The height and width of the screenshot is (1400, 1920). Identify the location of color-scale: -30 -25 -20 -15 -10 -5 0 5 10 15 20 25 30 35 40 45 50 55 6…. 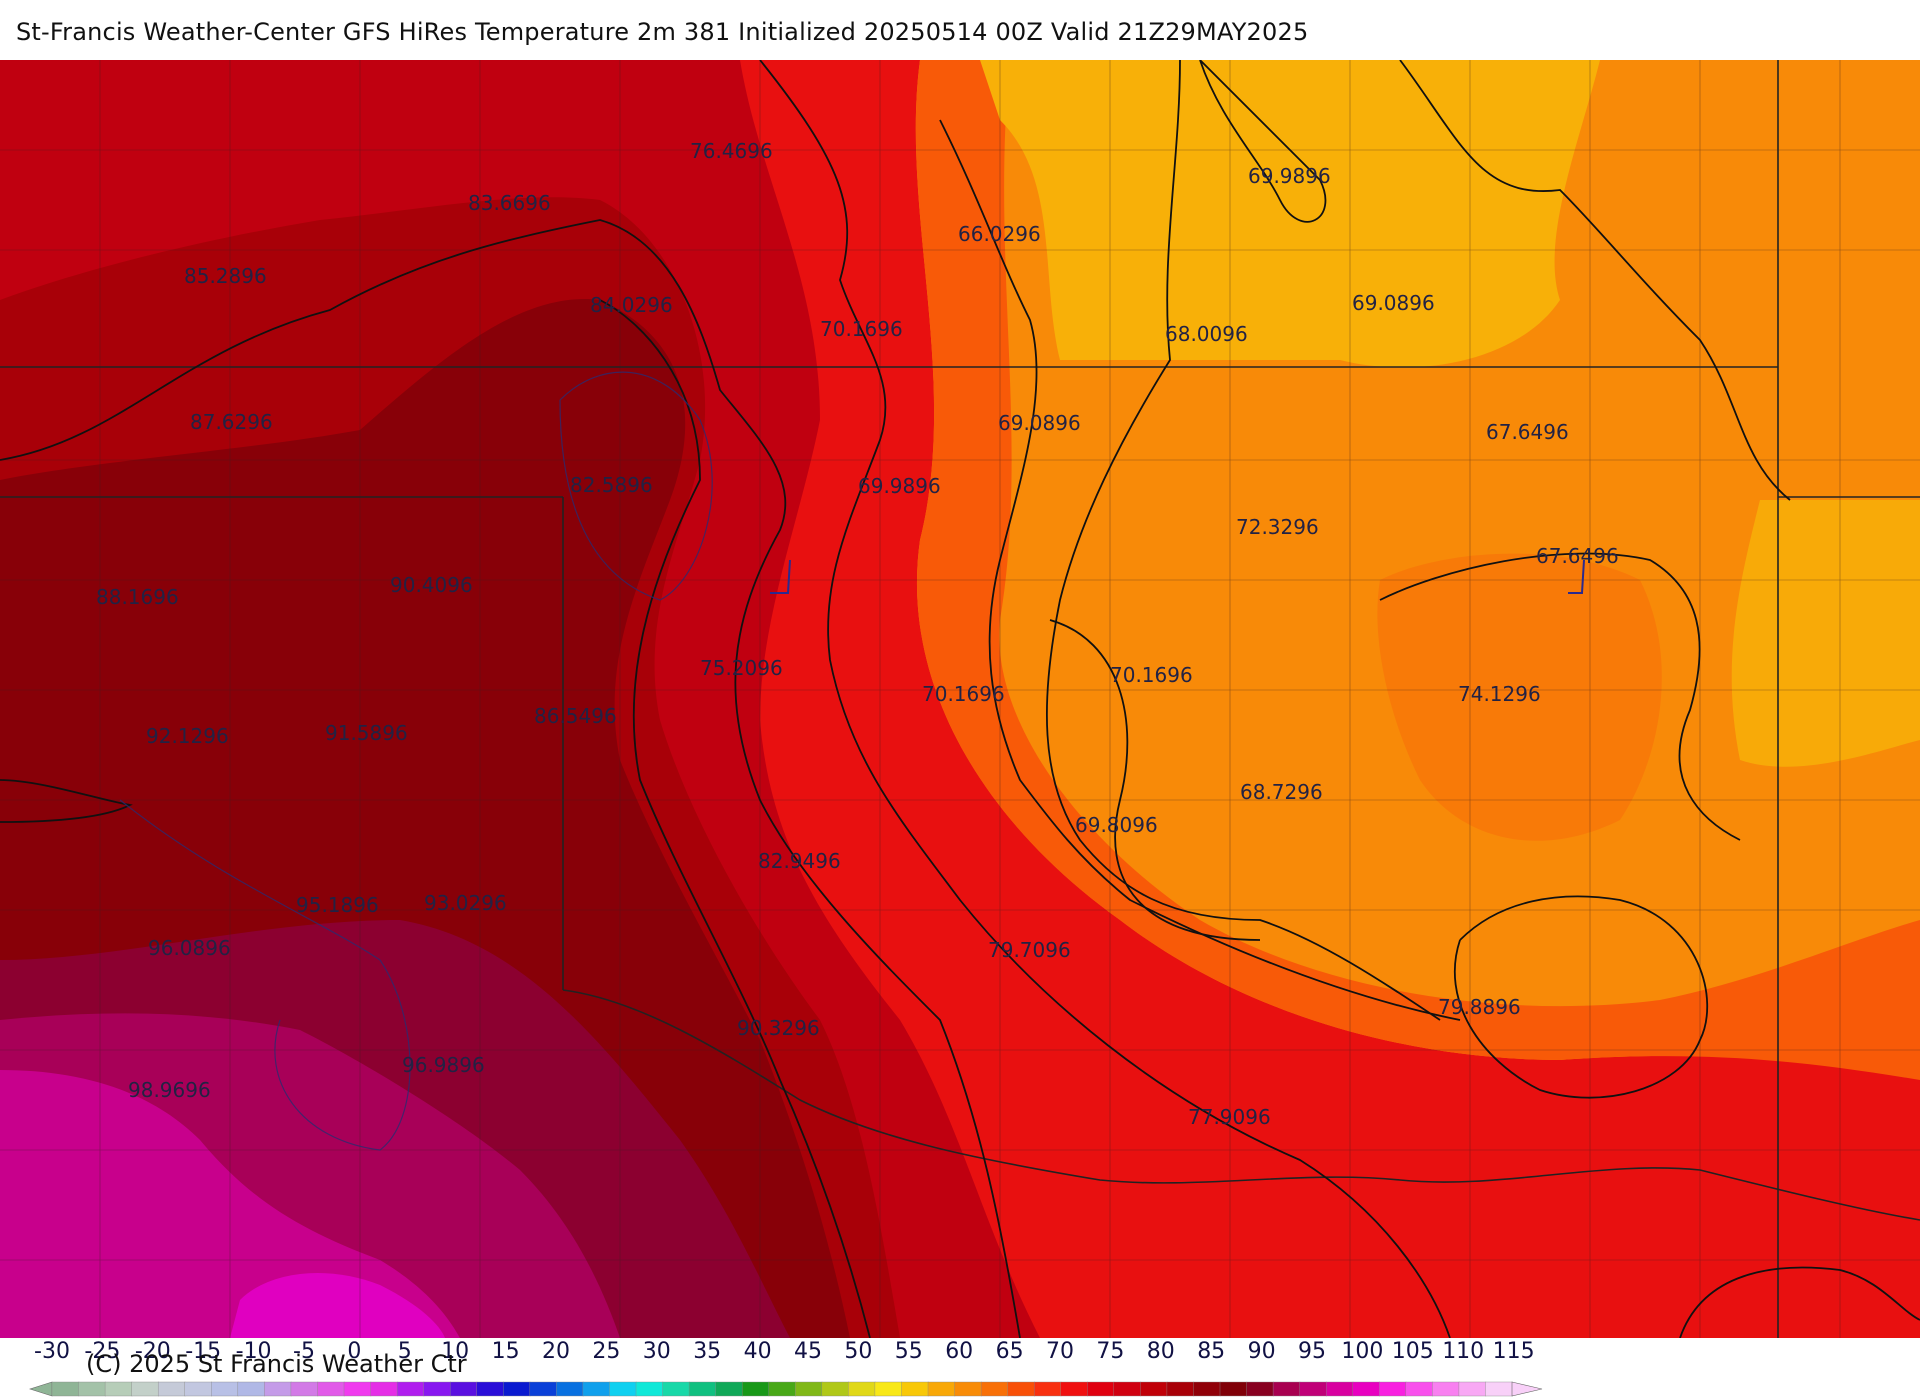
(960, 1369).